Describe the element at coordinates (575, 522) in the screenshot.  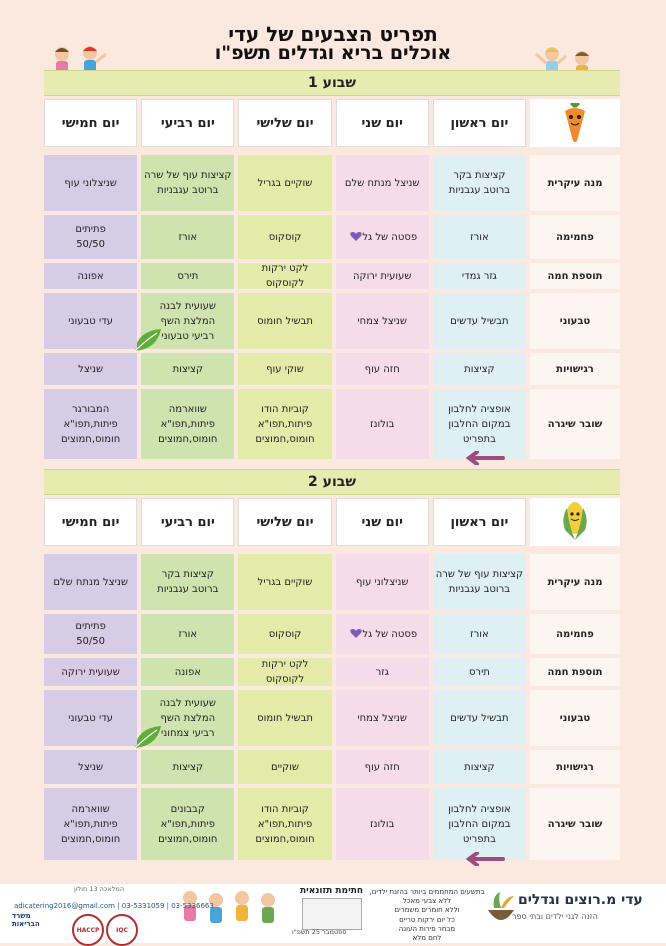
I see `corn-icon` at that location.